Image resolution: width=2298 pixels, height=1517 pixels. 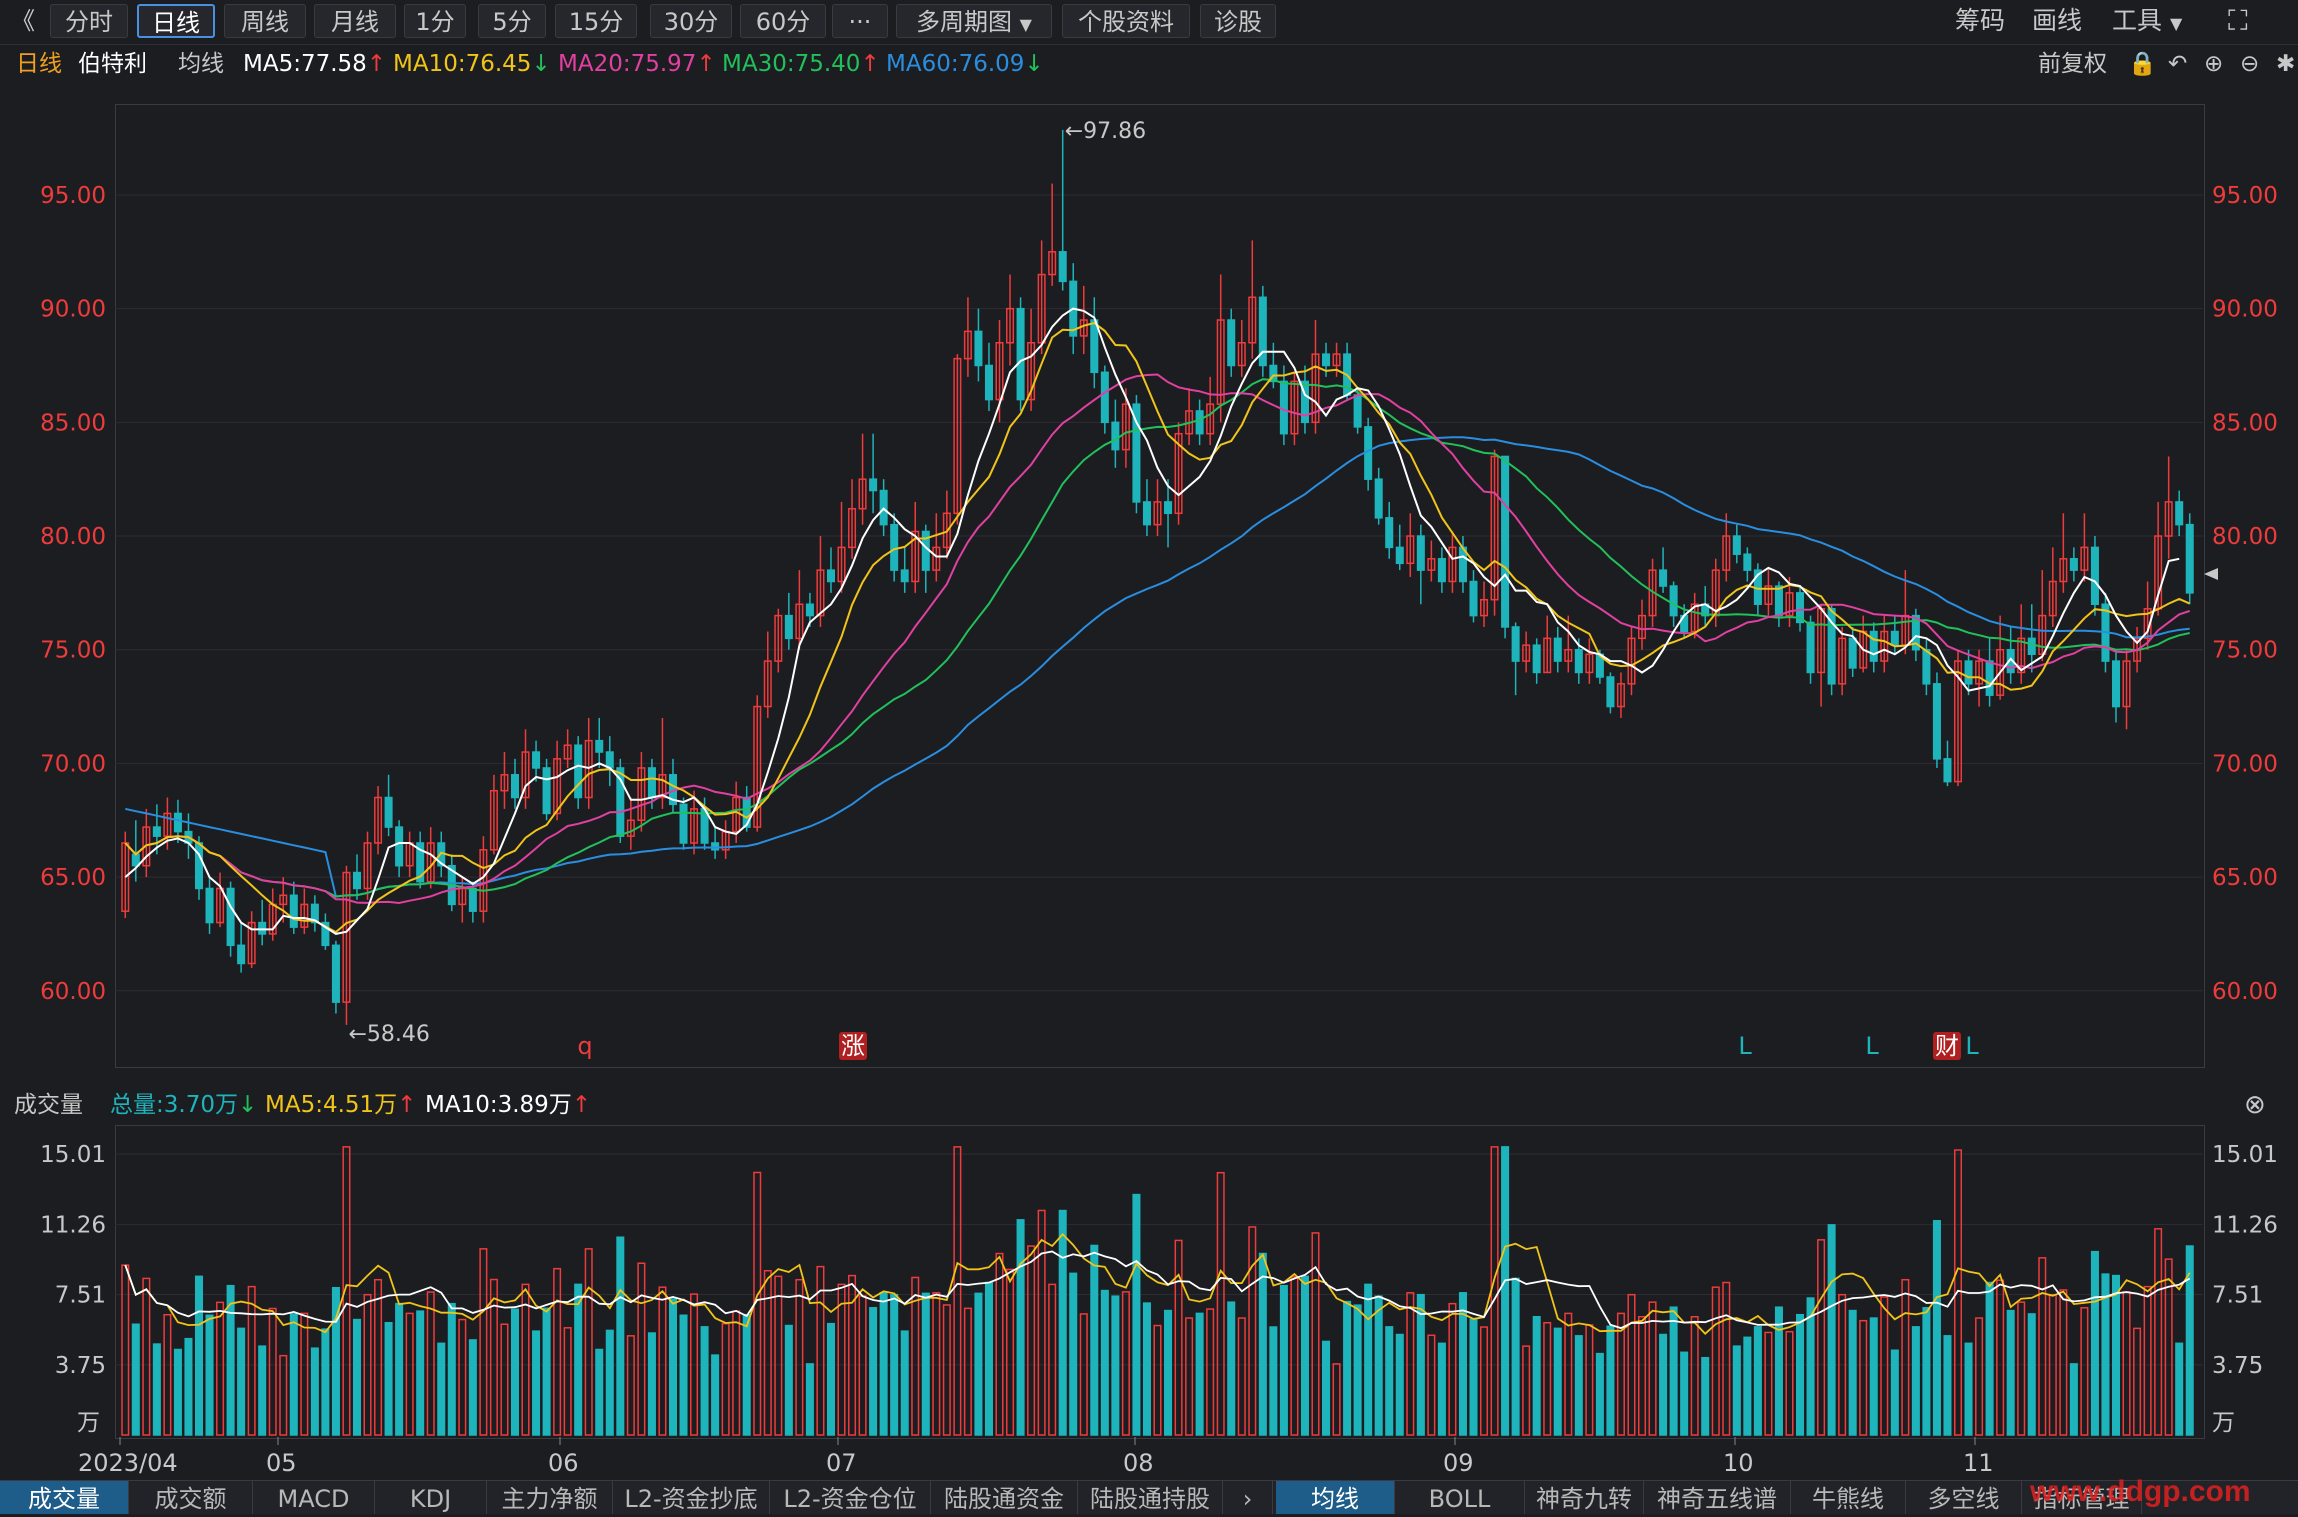 What do you see at coordinates (176, 21) in the screenshot?
I see `tab-日线: 日线` at bounding box center [176, 21].